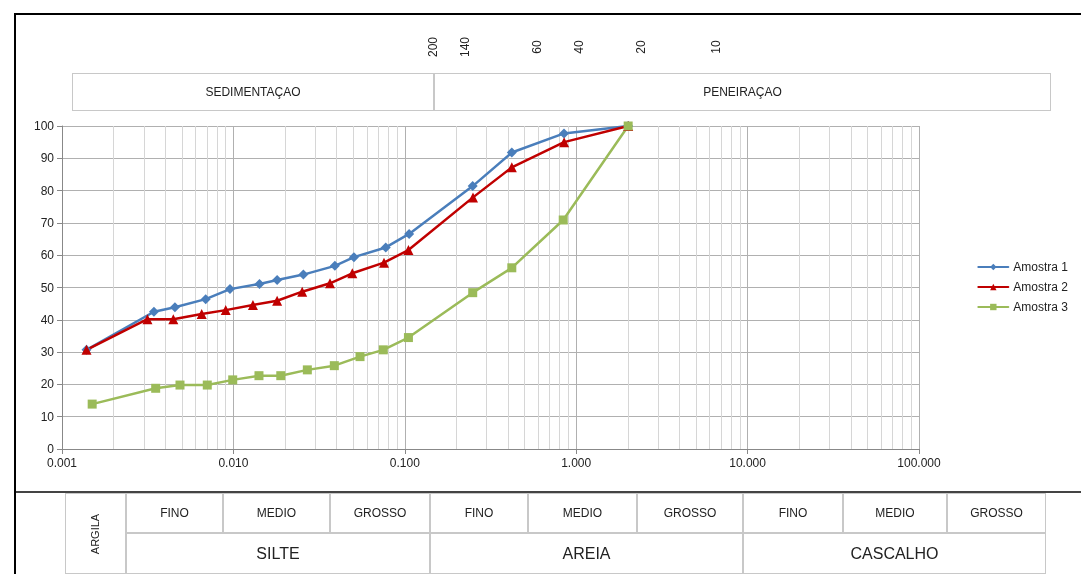 Image resolution: width=1081 pixels, height=574 pixels. I want to click on y-tick-label: 60, so click(47, 255).